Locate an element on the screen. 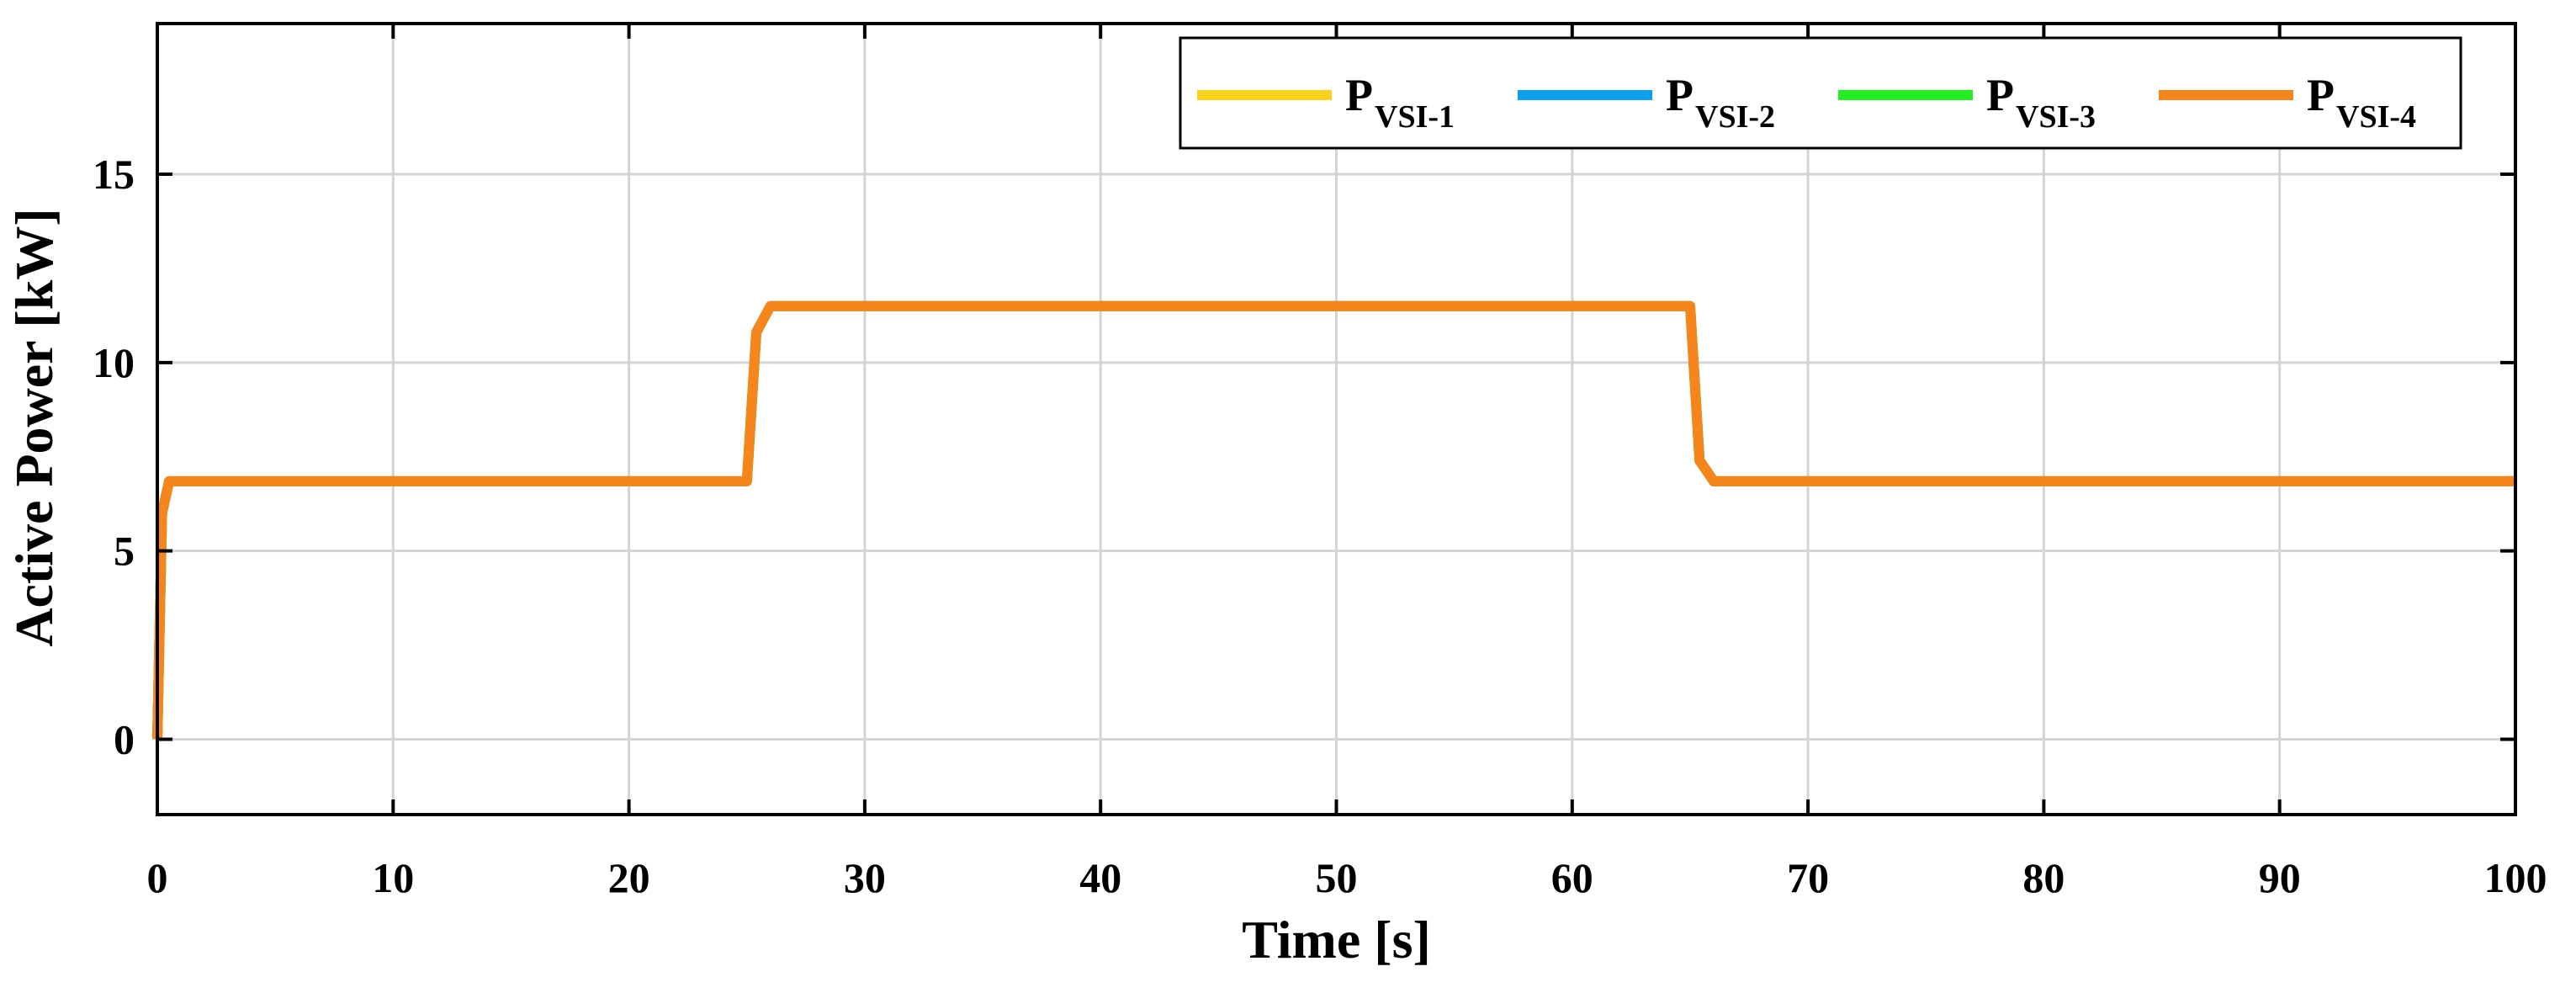 The height and width of the screenshot is (993, 2576). legend-entry-label: PVSI-4 is located at coordinates (2361, 103).